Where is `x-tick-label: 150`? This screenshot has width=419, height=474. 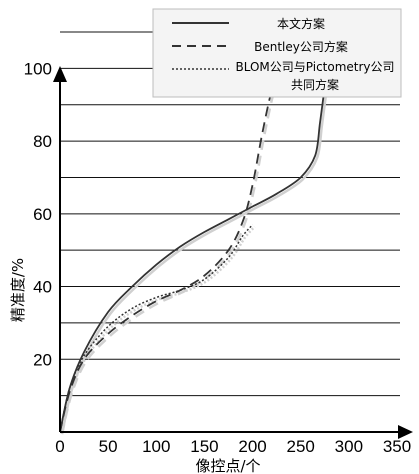
x-tick-label: 150 is located at coordinates (204, 446).